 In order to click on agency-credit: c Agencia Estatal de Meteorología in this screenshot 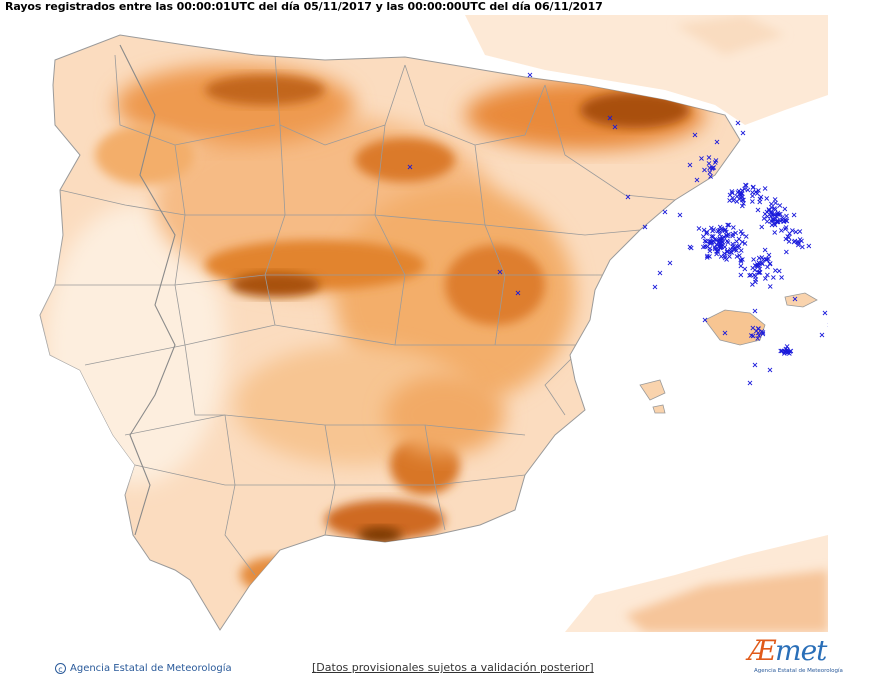, I will do `click(143, 668)`.